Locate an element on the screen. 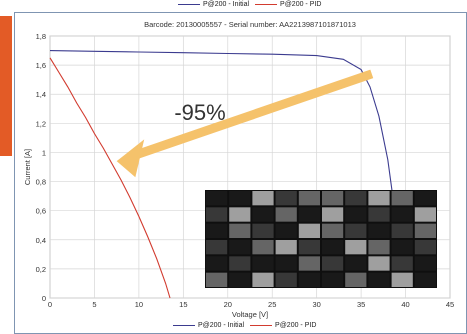 The width and height of the screenshot is (467, 334). bottom-legend-label: P@200 - PID is located at coordinates (296, 325).